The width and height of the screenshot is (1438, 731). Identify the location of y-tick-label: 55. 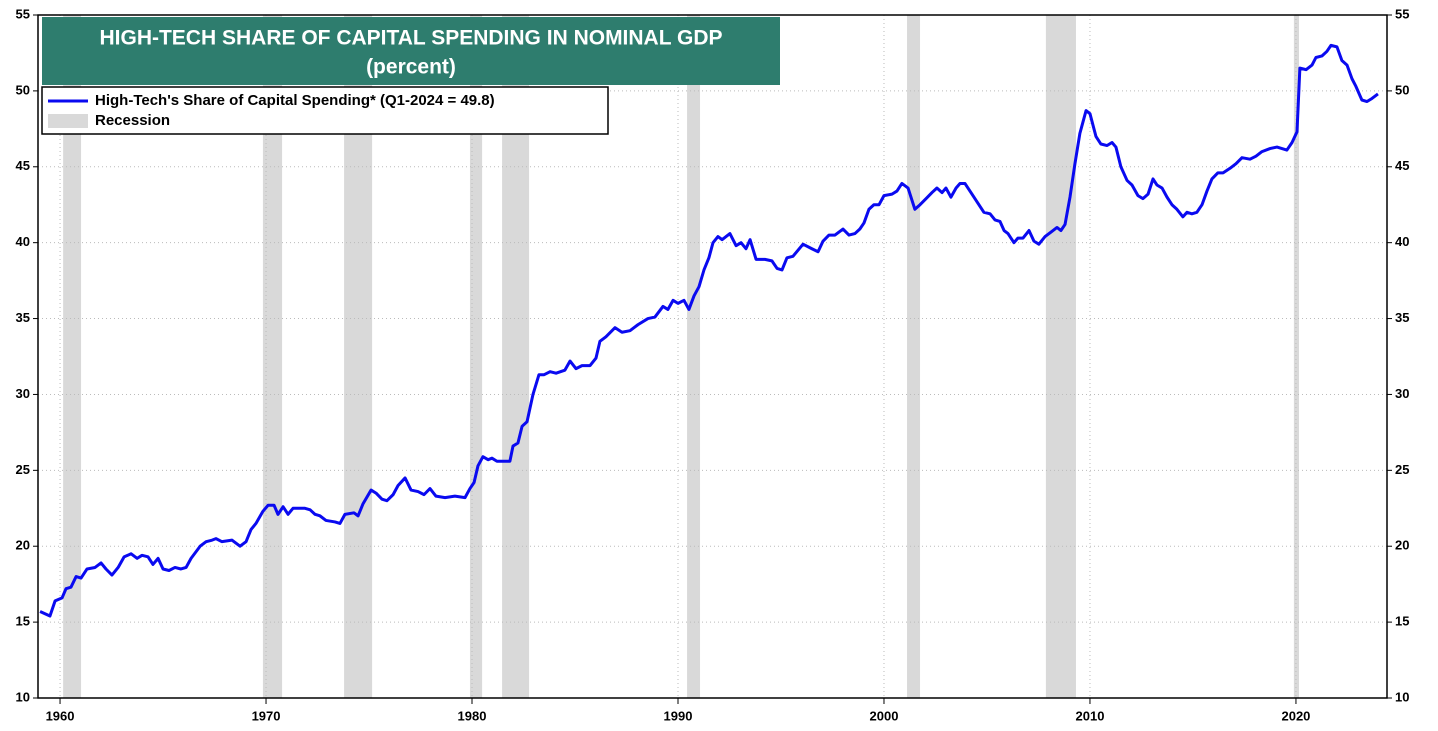
(23, 13).